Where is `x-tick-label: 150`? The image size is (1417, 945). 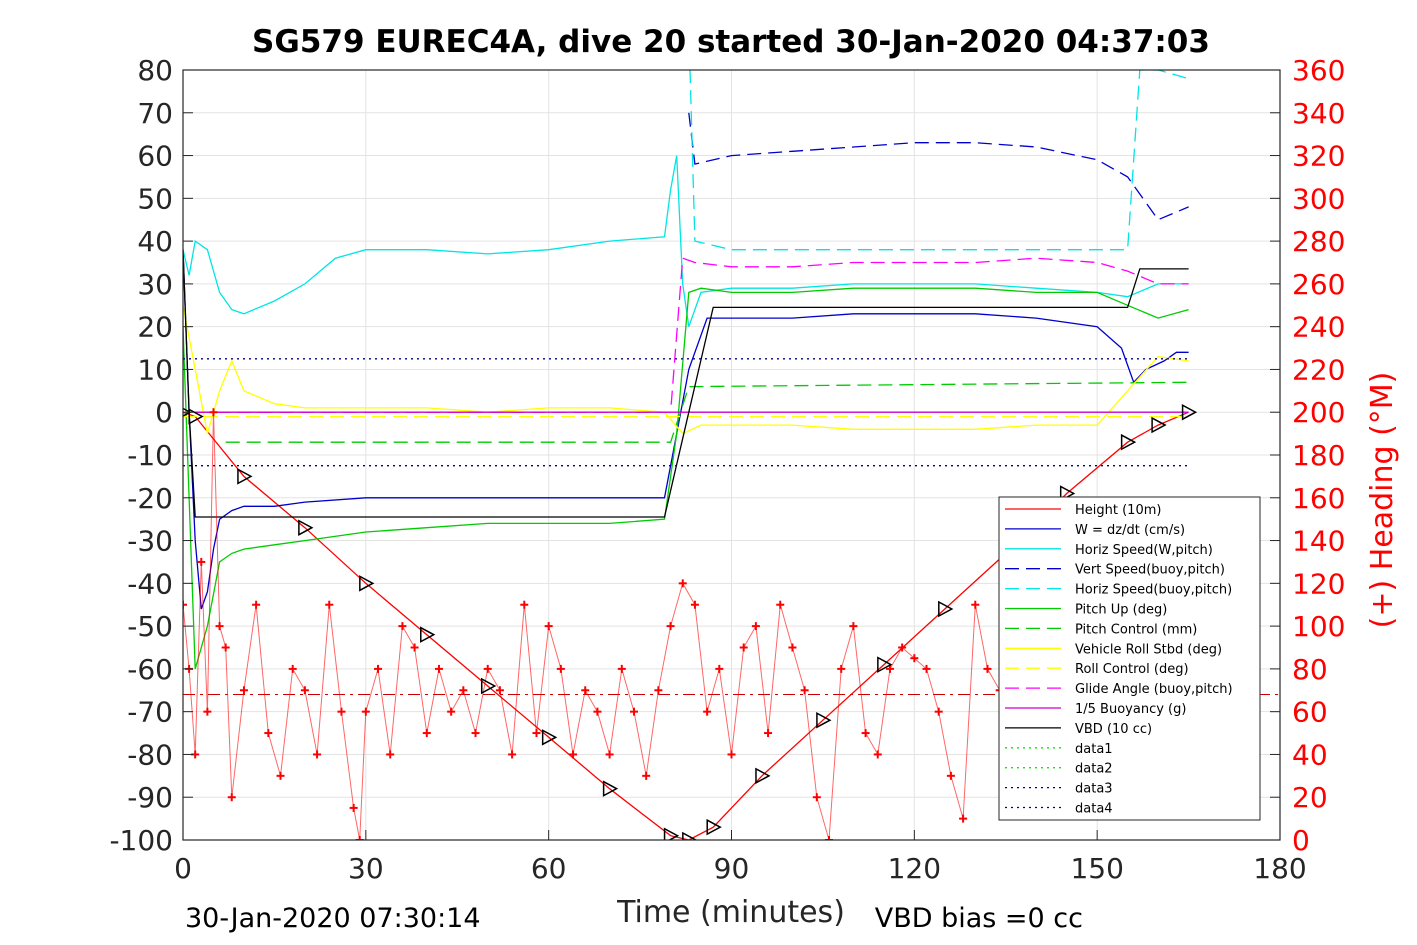
x-tick-label: 150 is located at coordinates (1096, 868).